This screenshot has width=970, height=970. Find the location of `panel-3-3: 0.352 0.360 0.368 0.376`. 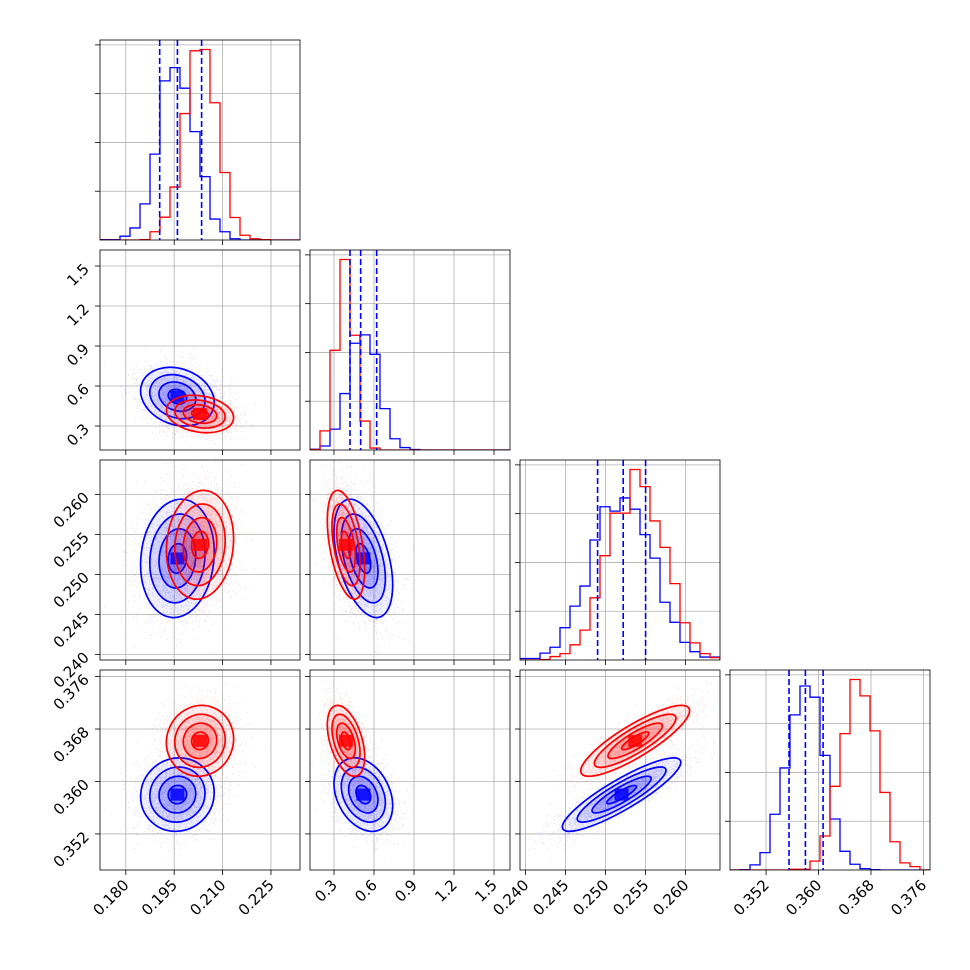

panel-3-3: 0.352 0.360 0.368 0.376 is located at coordinates (828, 794).